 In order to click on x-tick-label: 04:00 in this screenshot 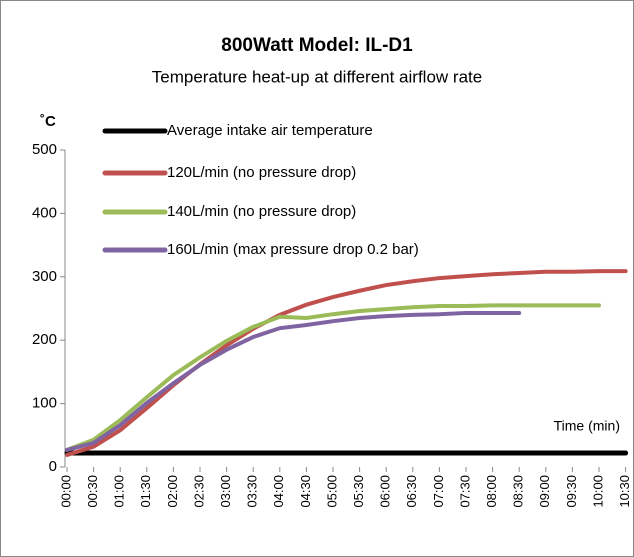, I will do `click(278, 491)`.